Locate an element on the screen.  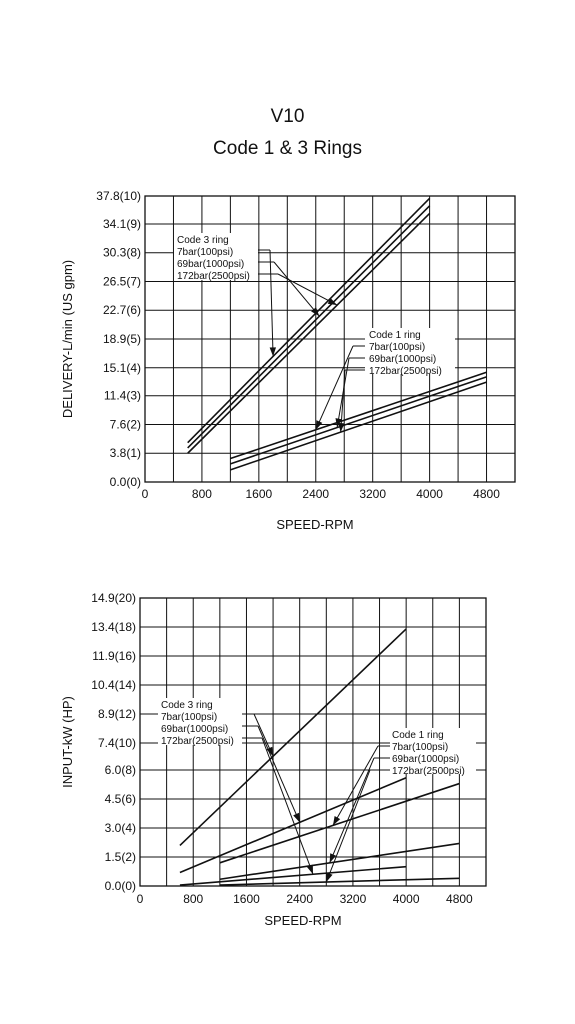
y-tick-label: 26.5(7) is located at coordinates (122, 281).